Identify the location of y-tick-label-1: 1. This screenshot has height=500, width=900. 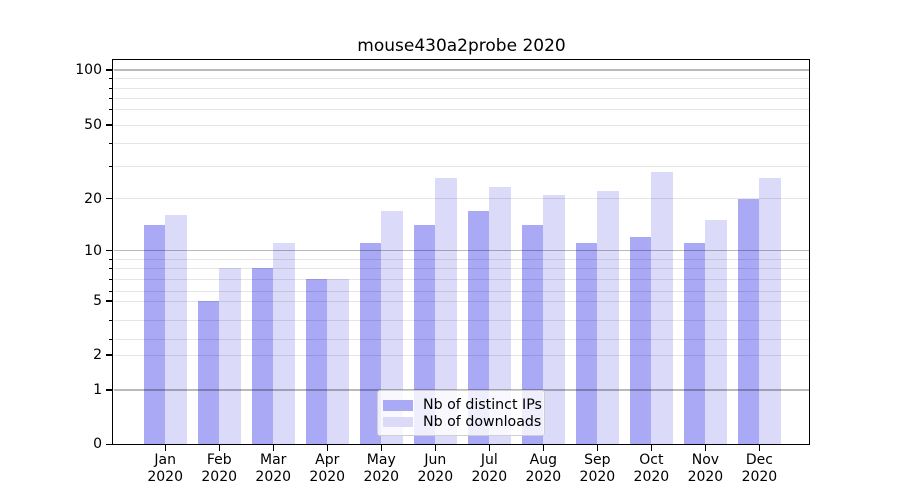
(97, 390).